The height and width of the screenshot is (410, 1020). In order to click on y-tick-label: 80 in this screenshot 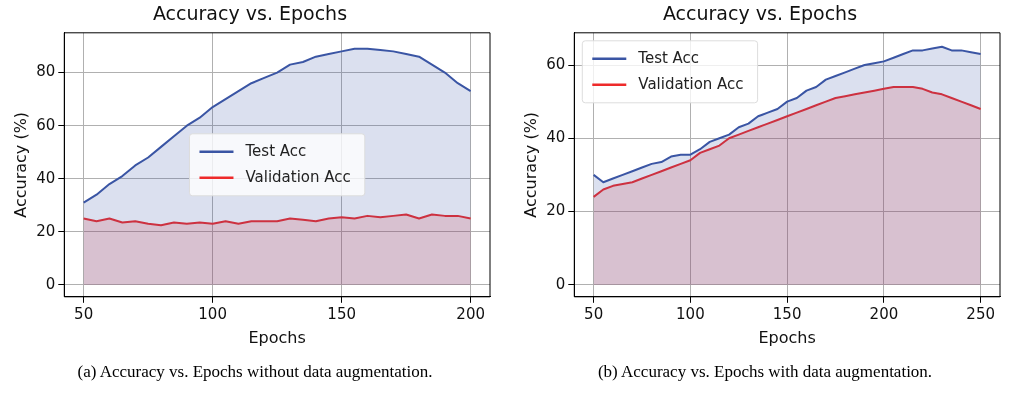, I will do `click(46, 71)`.